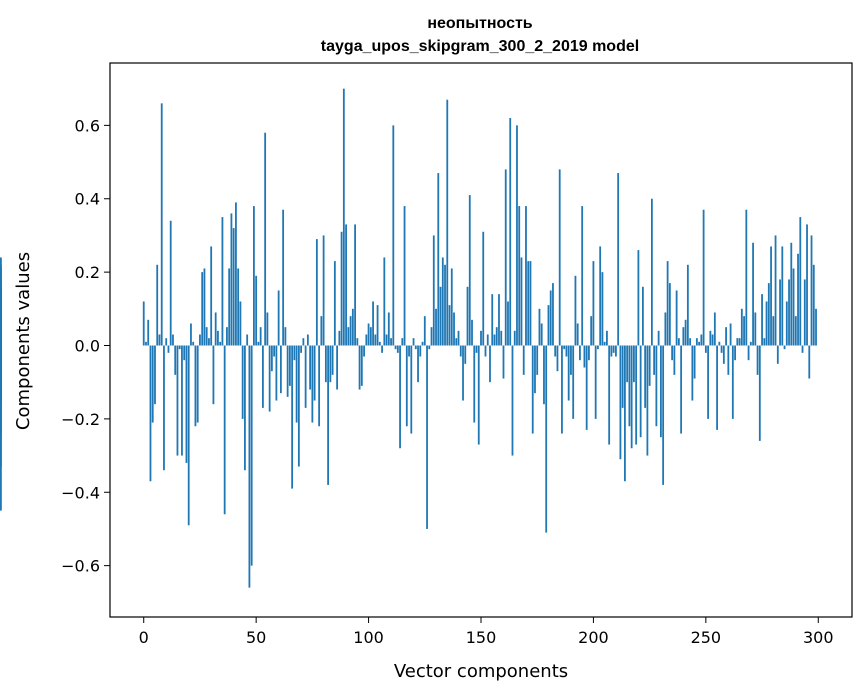 This screenshot has height=696, width=867. What do you see at coordinates (80, 419) in the screenshot?
I see `y-tick-label: −0.2` at bounding box center [80, 419].